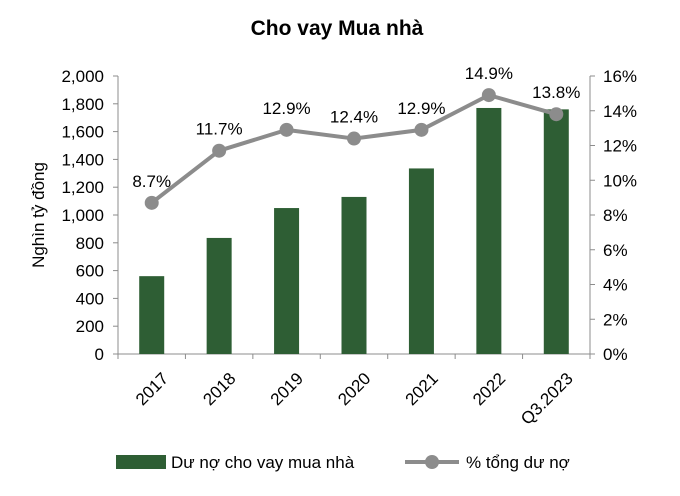 The image size is (680, 496). I want to click on data-label: 13.8%, so click(556, 92).